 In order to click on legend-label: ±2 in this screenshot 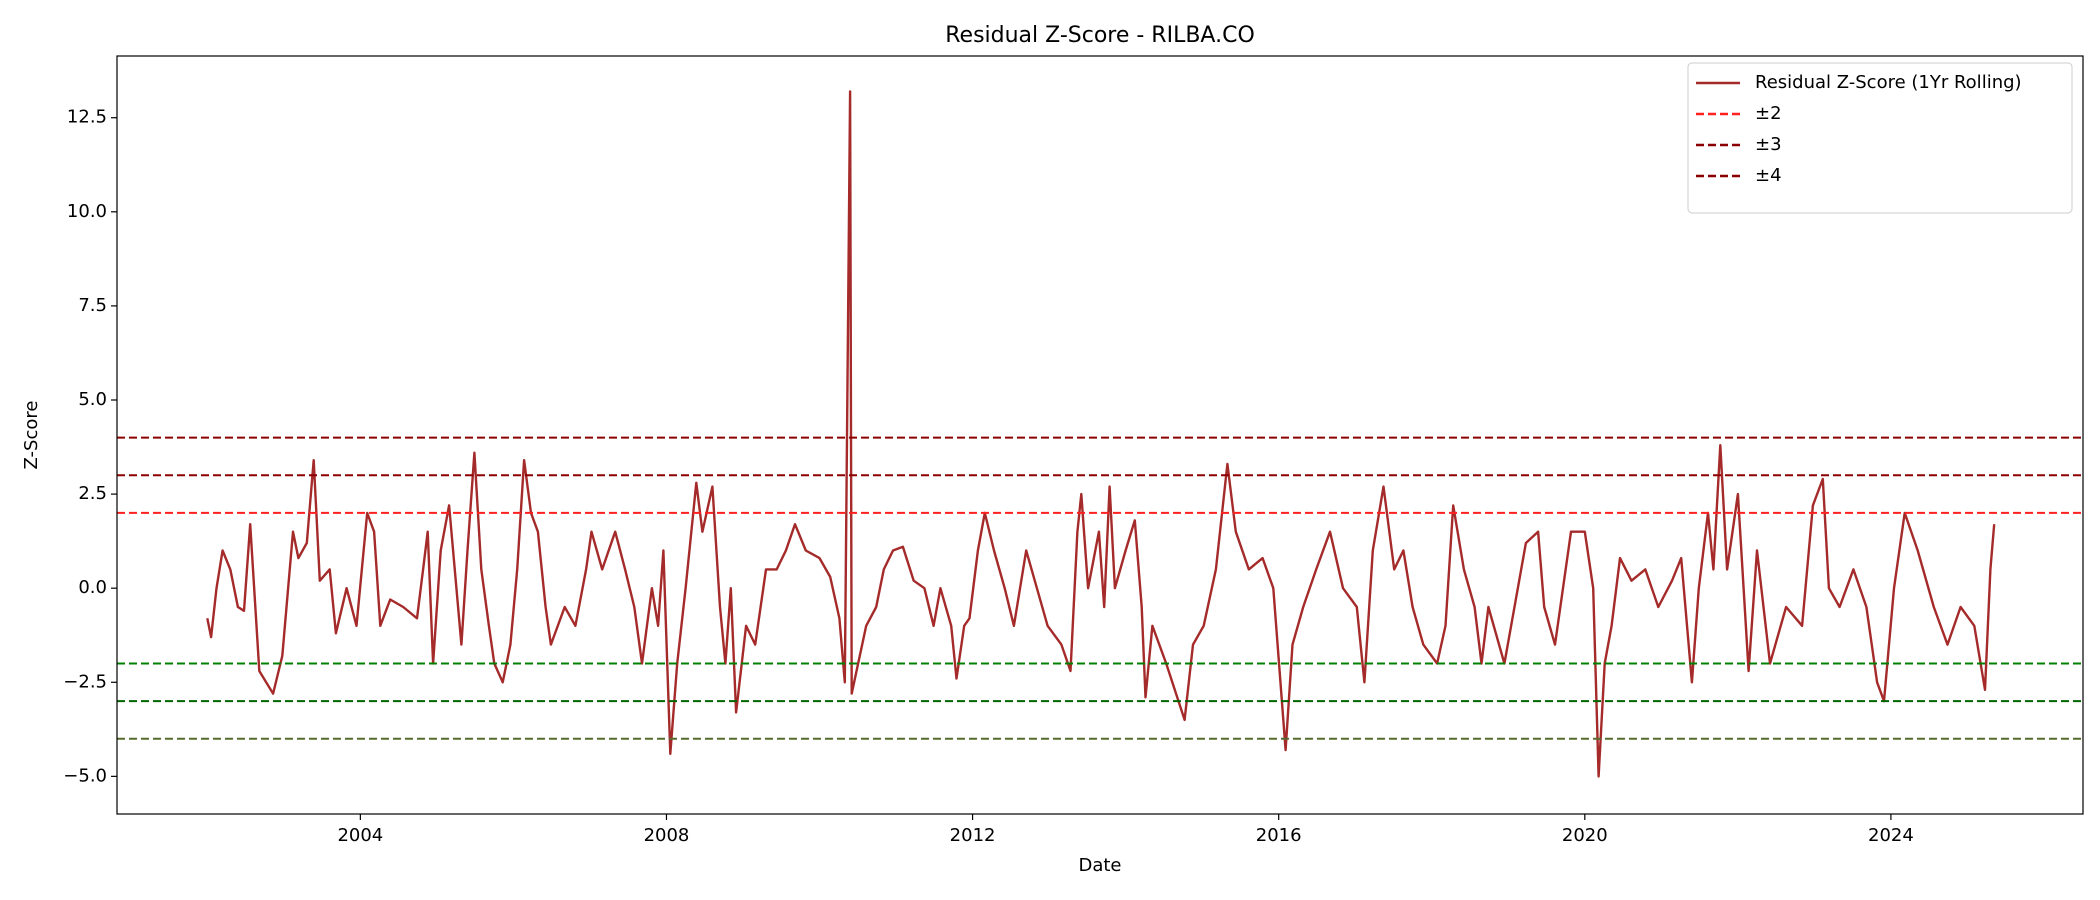, I will do `click(1768, 113)`.